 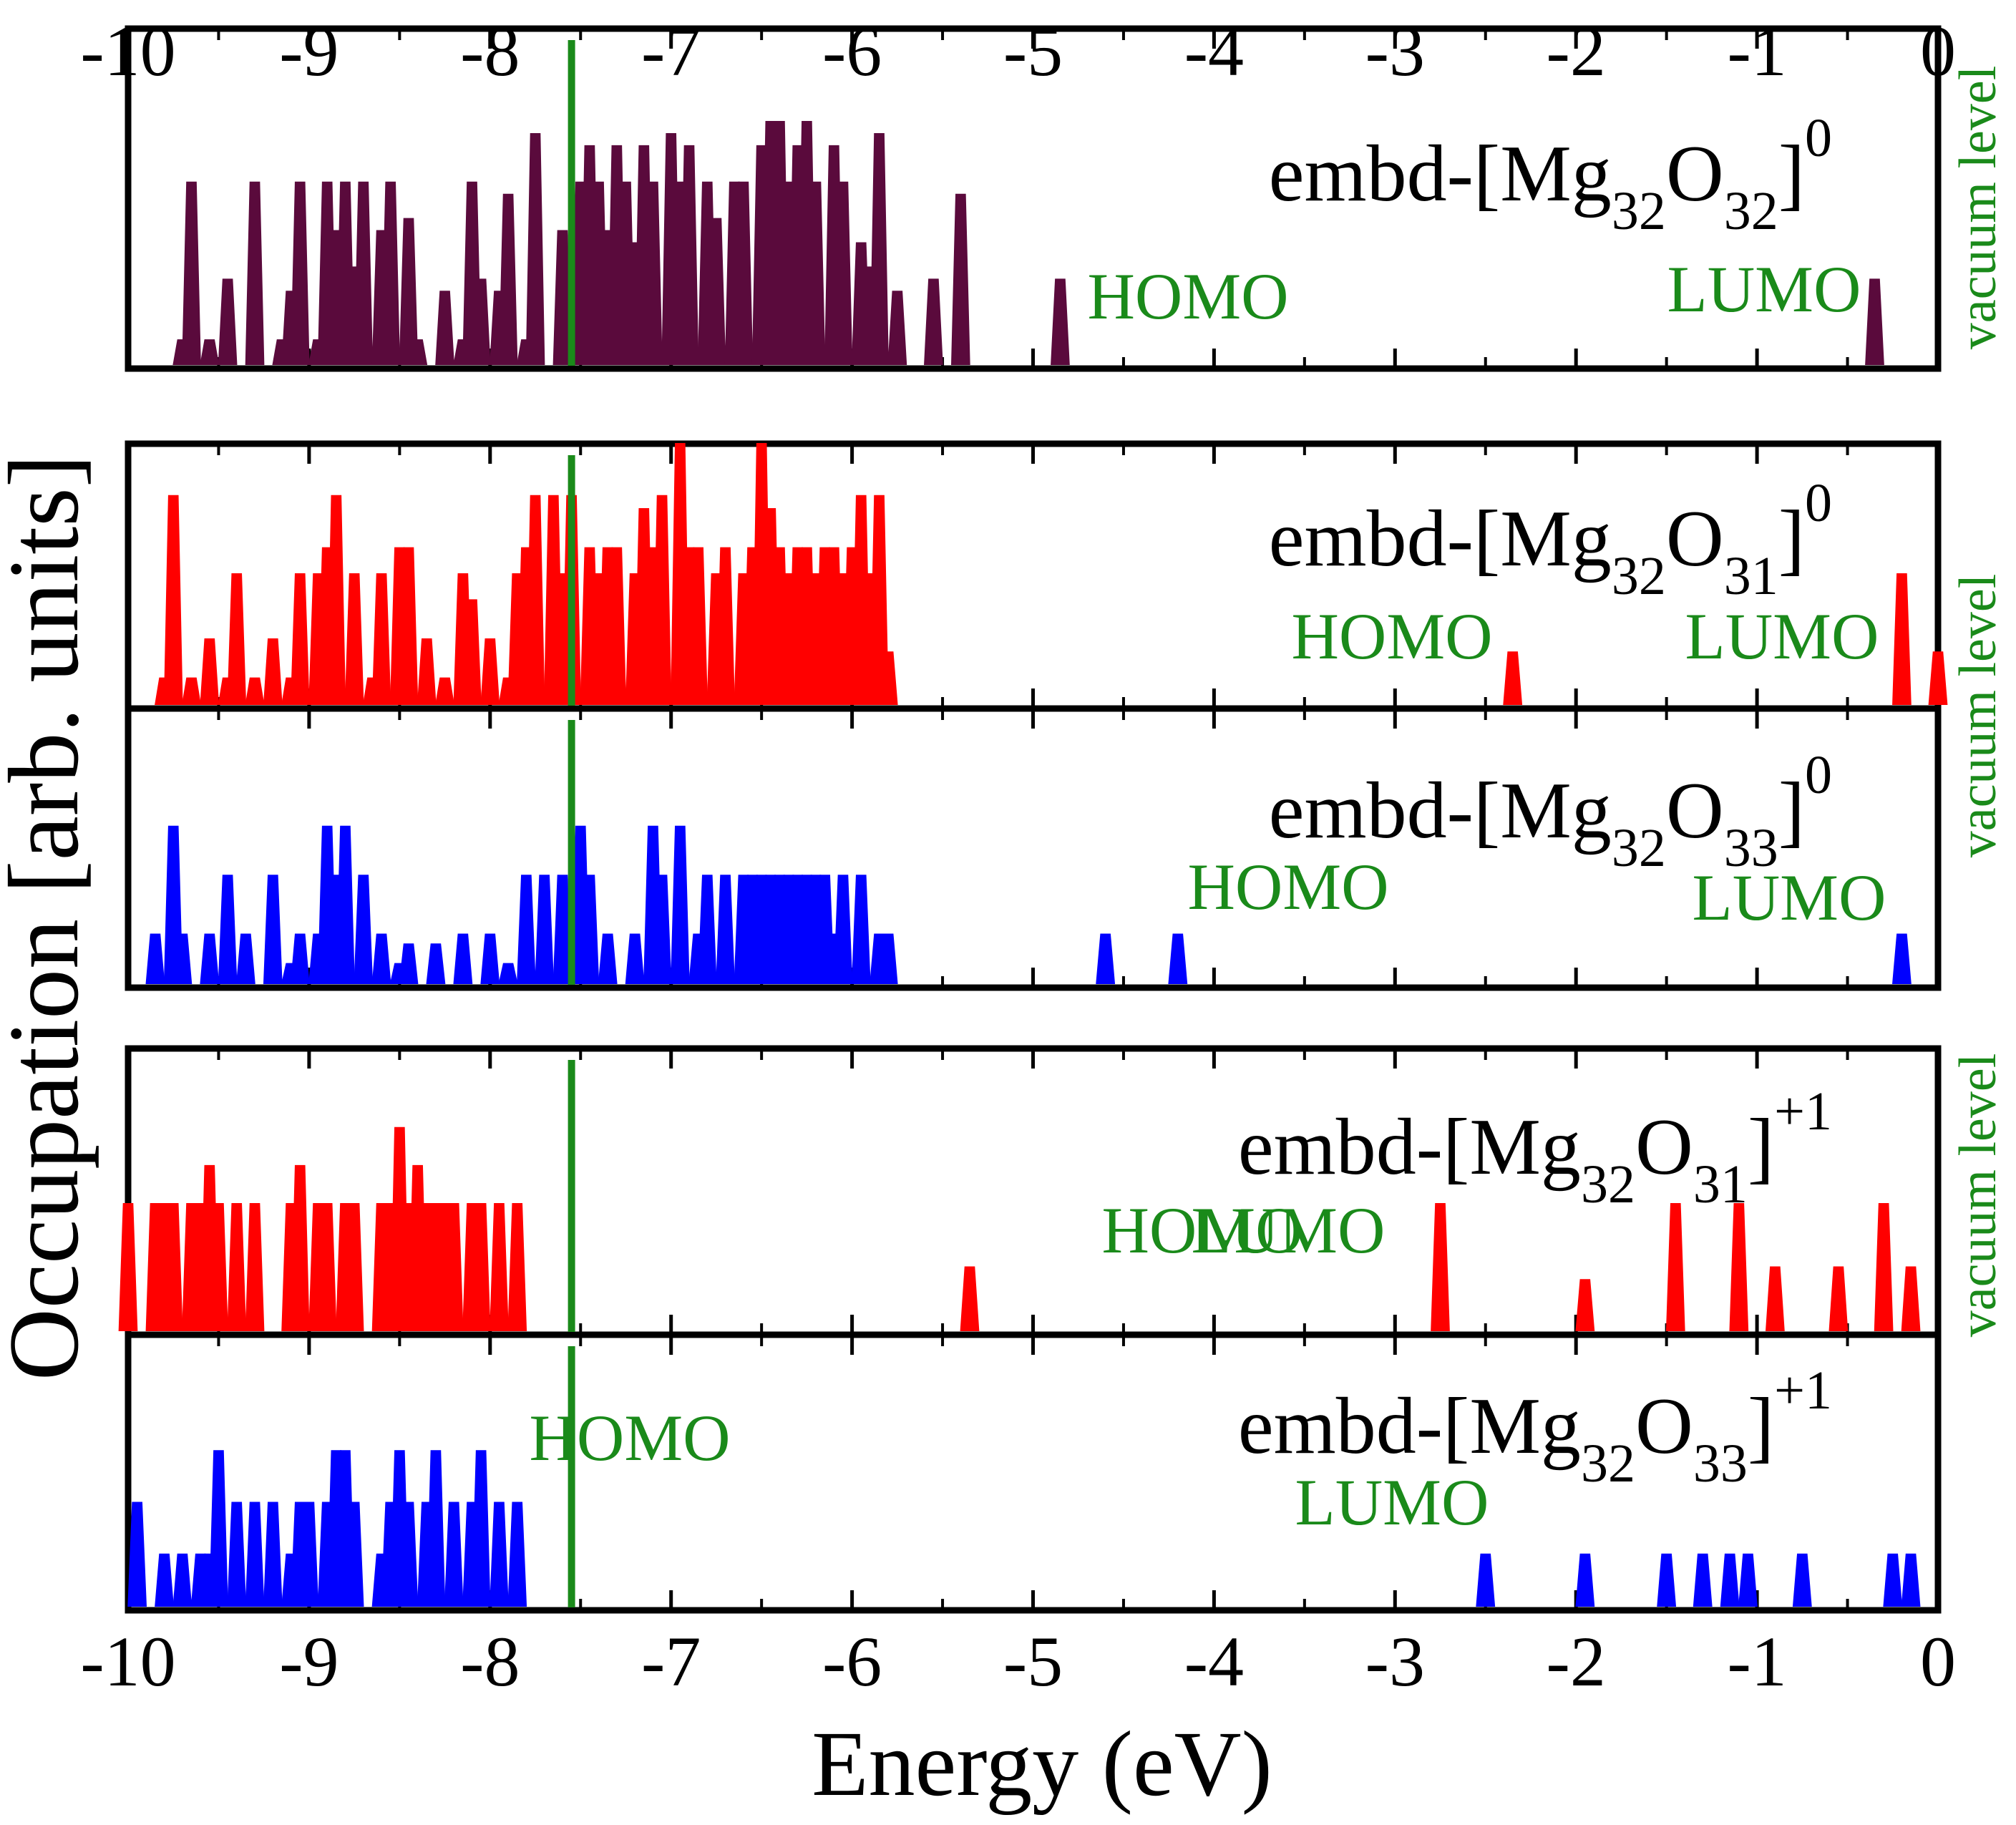 What do you see at coordinates (1782, 636) in the screenshot?
I see `lumo-label: LUMO` at bounding box center [1782, 636].